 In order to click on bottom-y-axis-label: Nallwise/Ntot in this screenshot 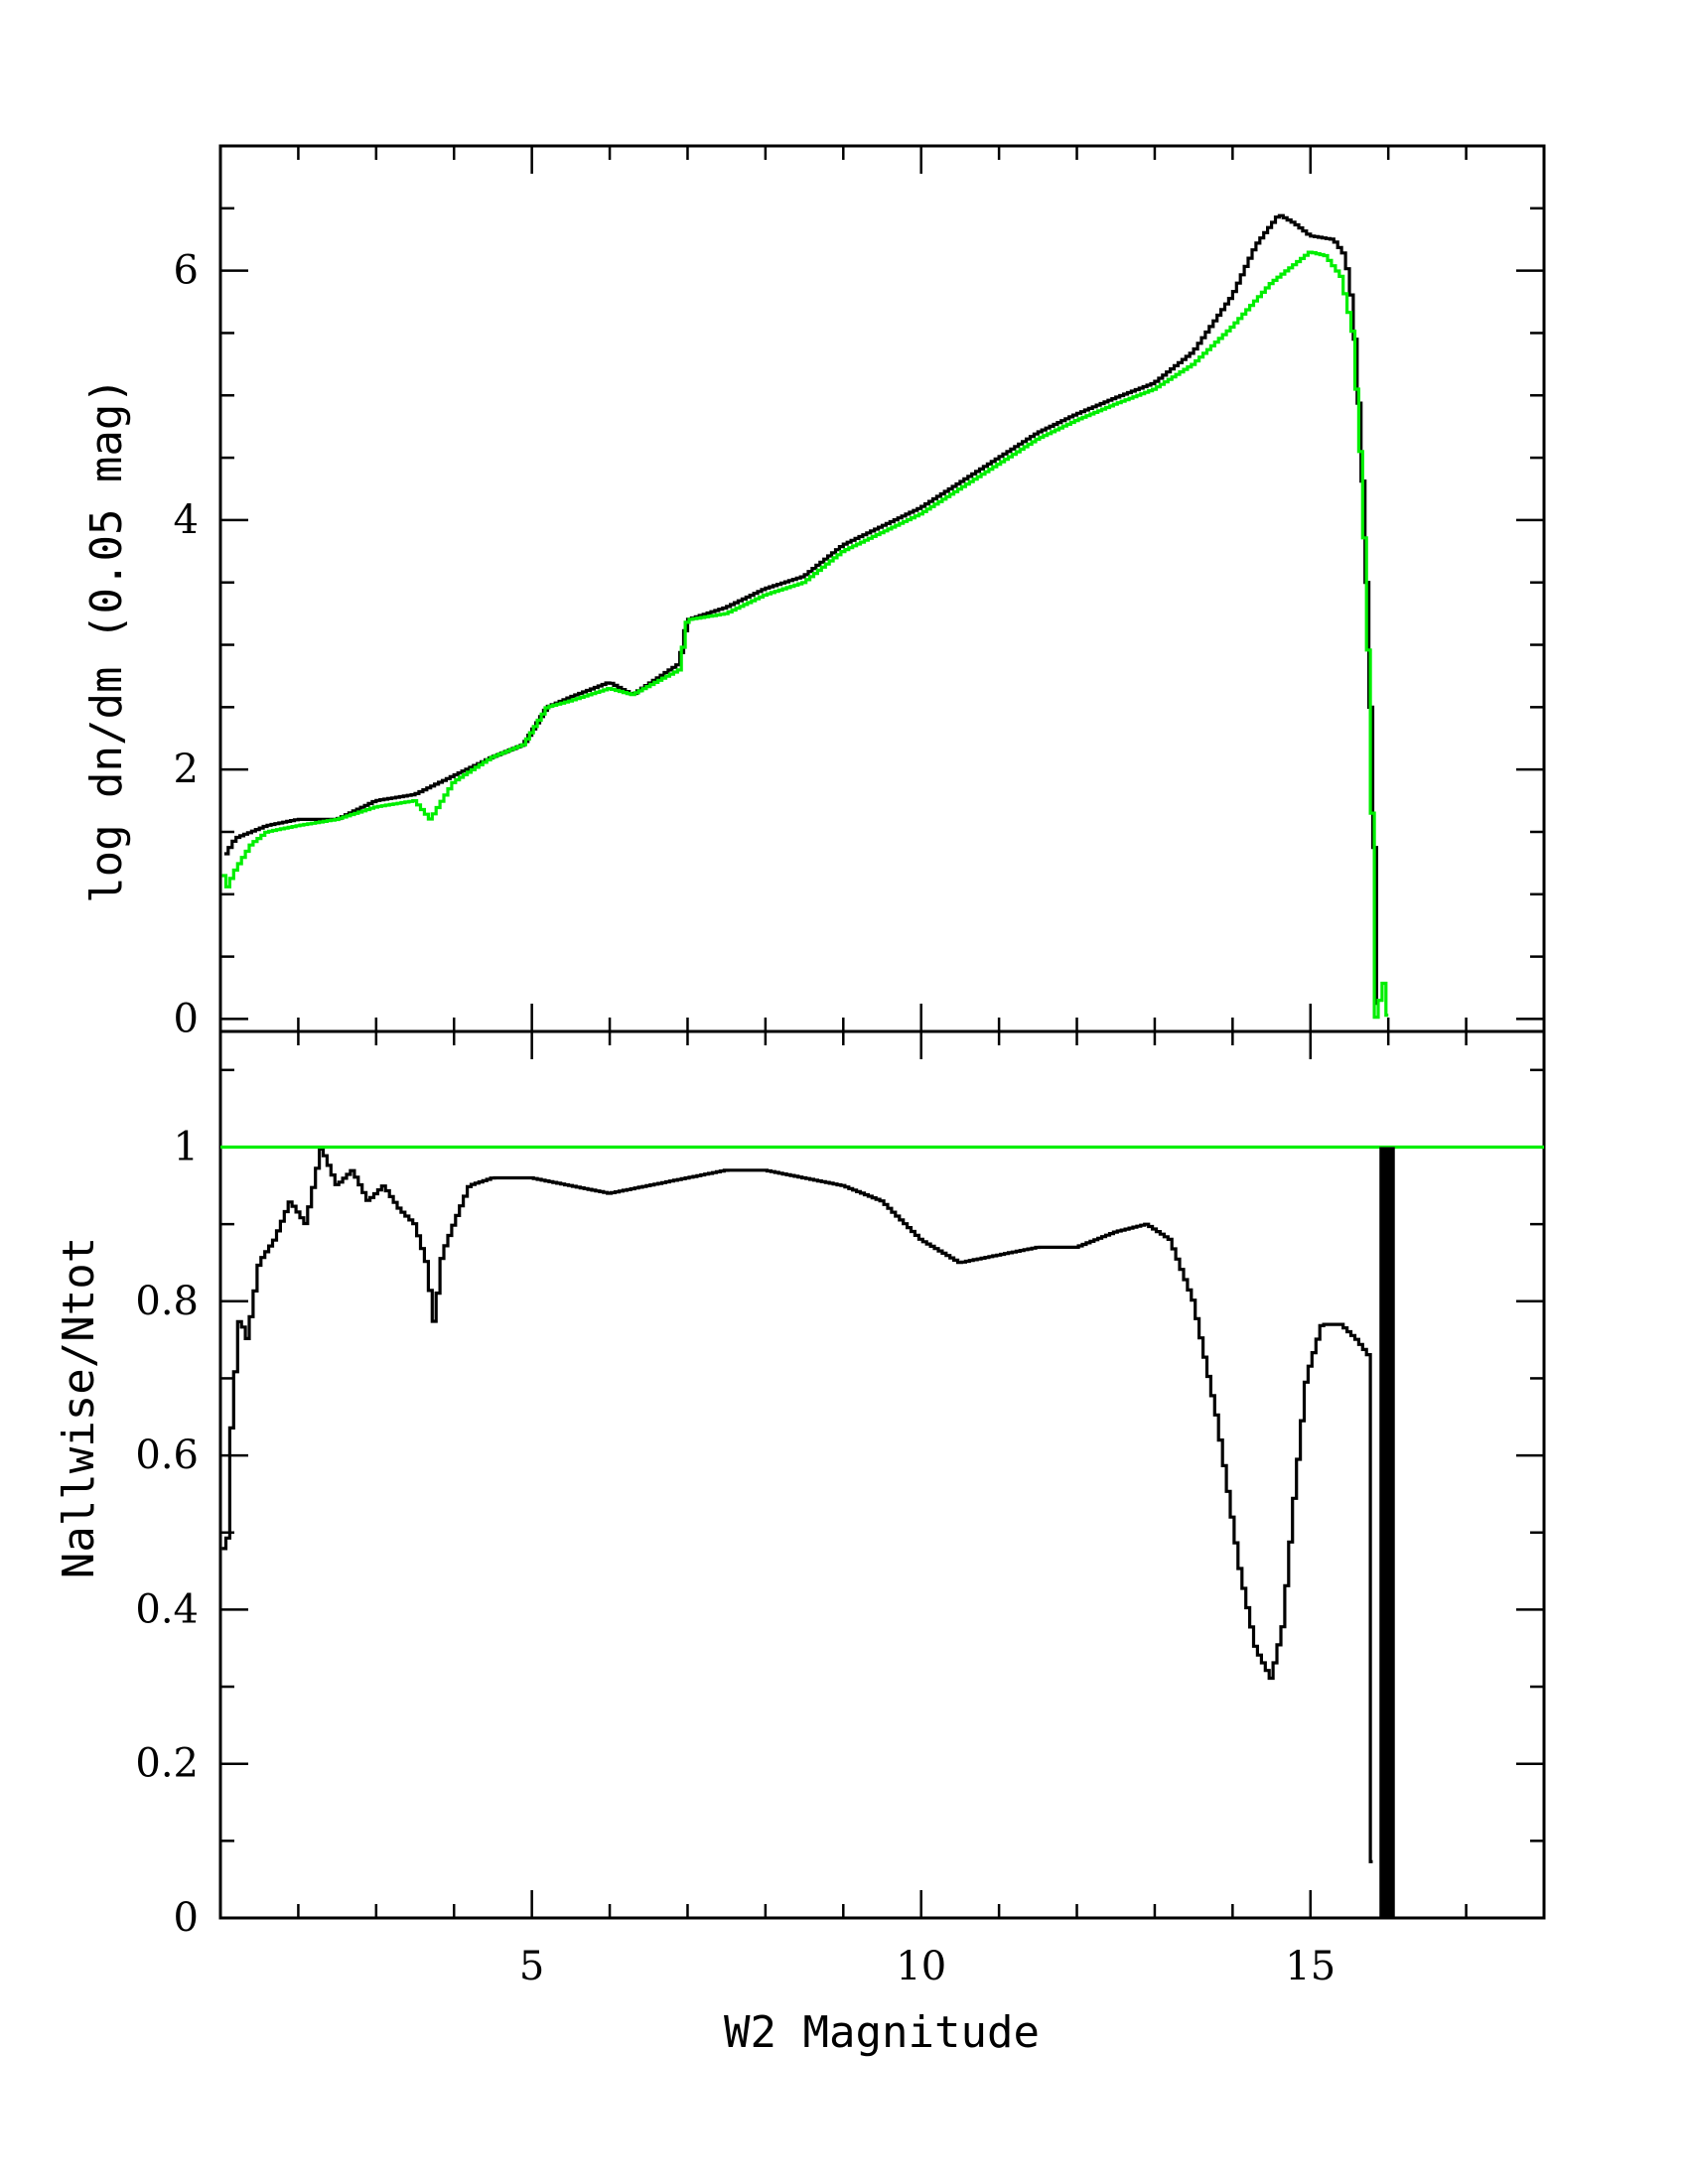, I will do `click(79, 1407)`.